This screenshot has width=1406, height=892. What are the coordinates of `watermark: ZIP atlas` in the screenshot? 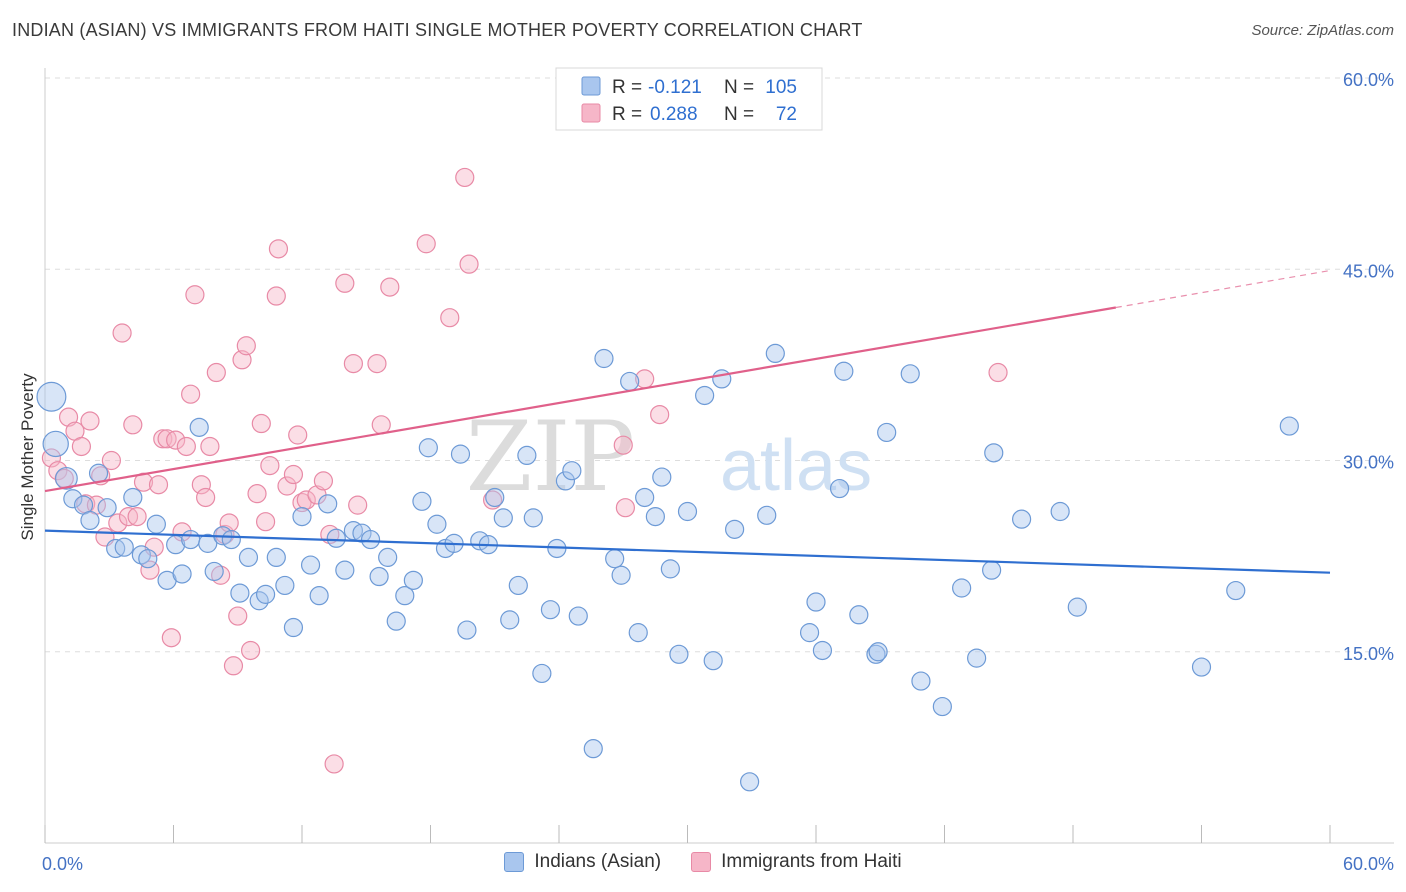 It's located at (669, 457).